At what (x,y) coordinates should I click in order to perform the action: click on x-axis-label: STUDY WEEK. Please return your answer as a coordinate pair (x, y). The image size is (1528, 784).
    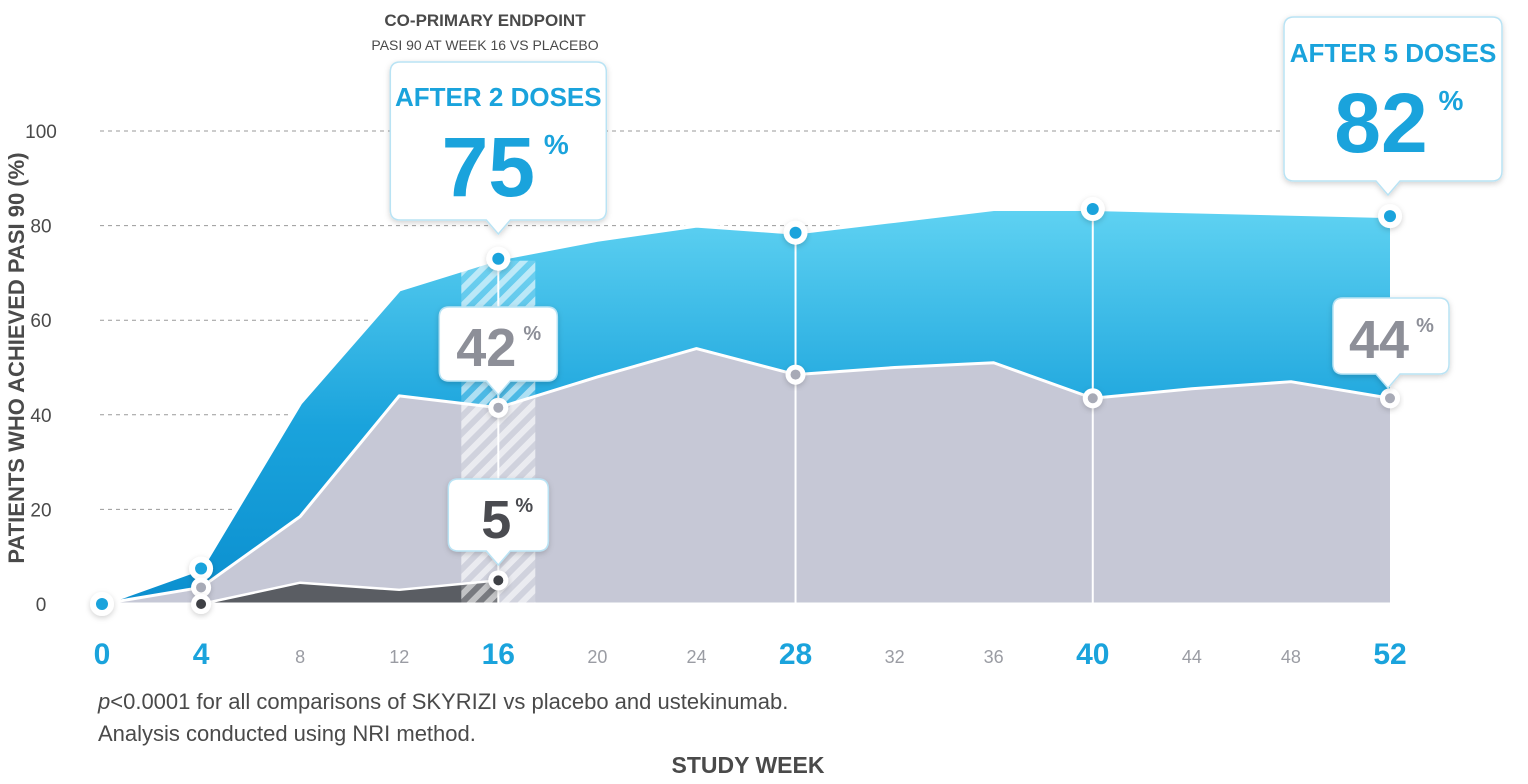
    Looking at the image, I should click on (748, 765).